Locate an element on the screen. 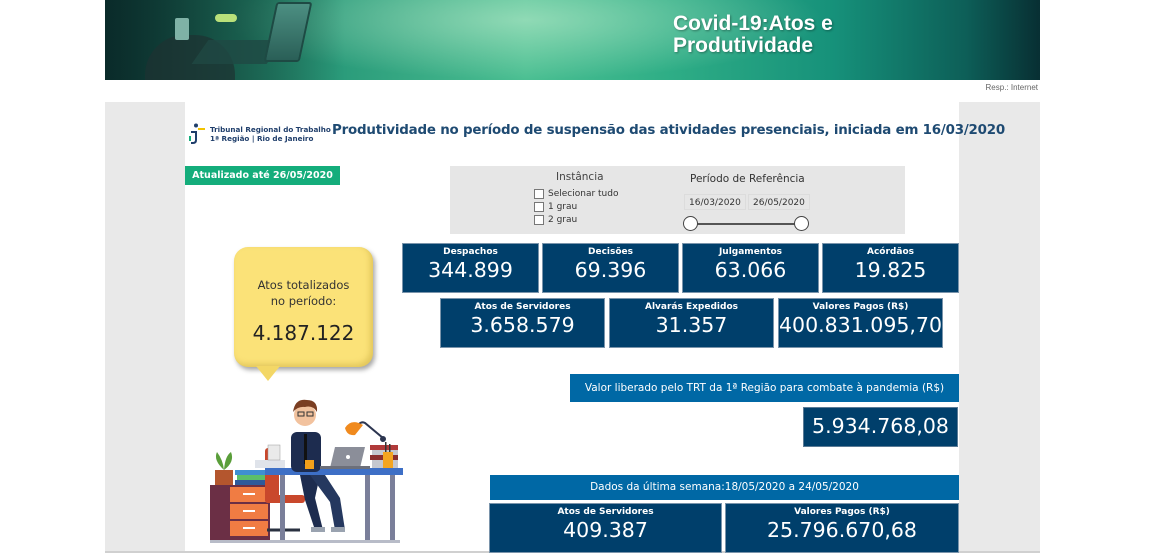 The width and height of the screenshot is (1169, 553). updated-badge: Atualizado até 26/05/2020 is located at coordinates (262, 175).